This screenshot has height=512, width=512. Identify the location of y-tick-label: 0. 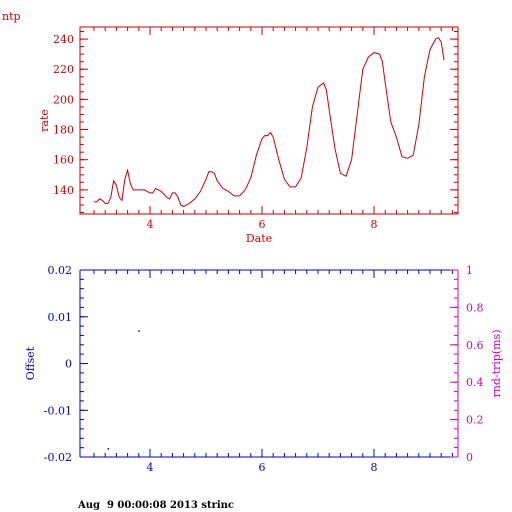
(68, 364).